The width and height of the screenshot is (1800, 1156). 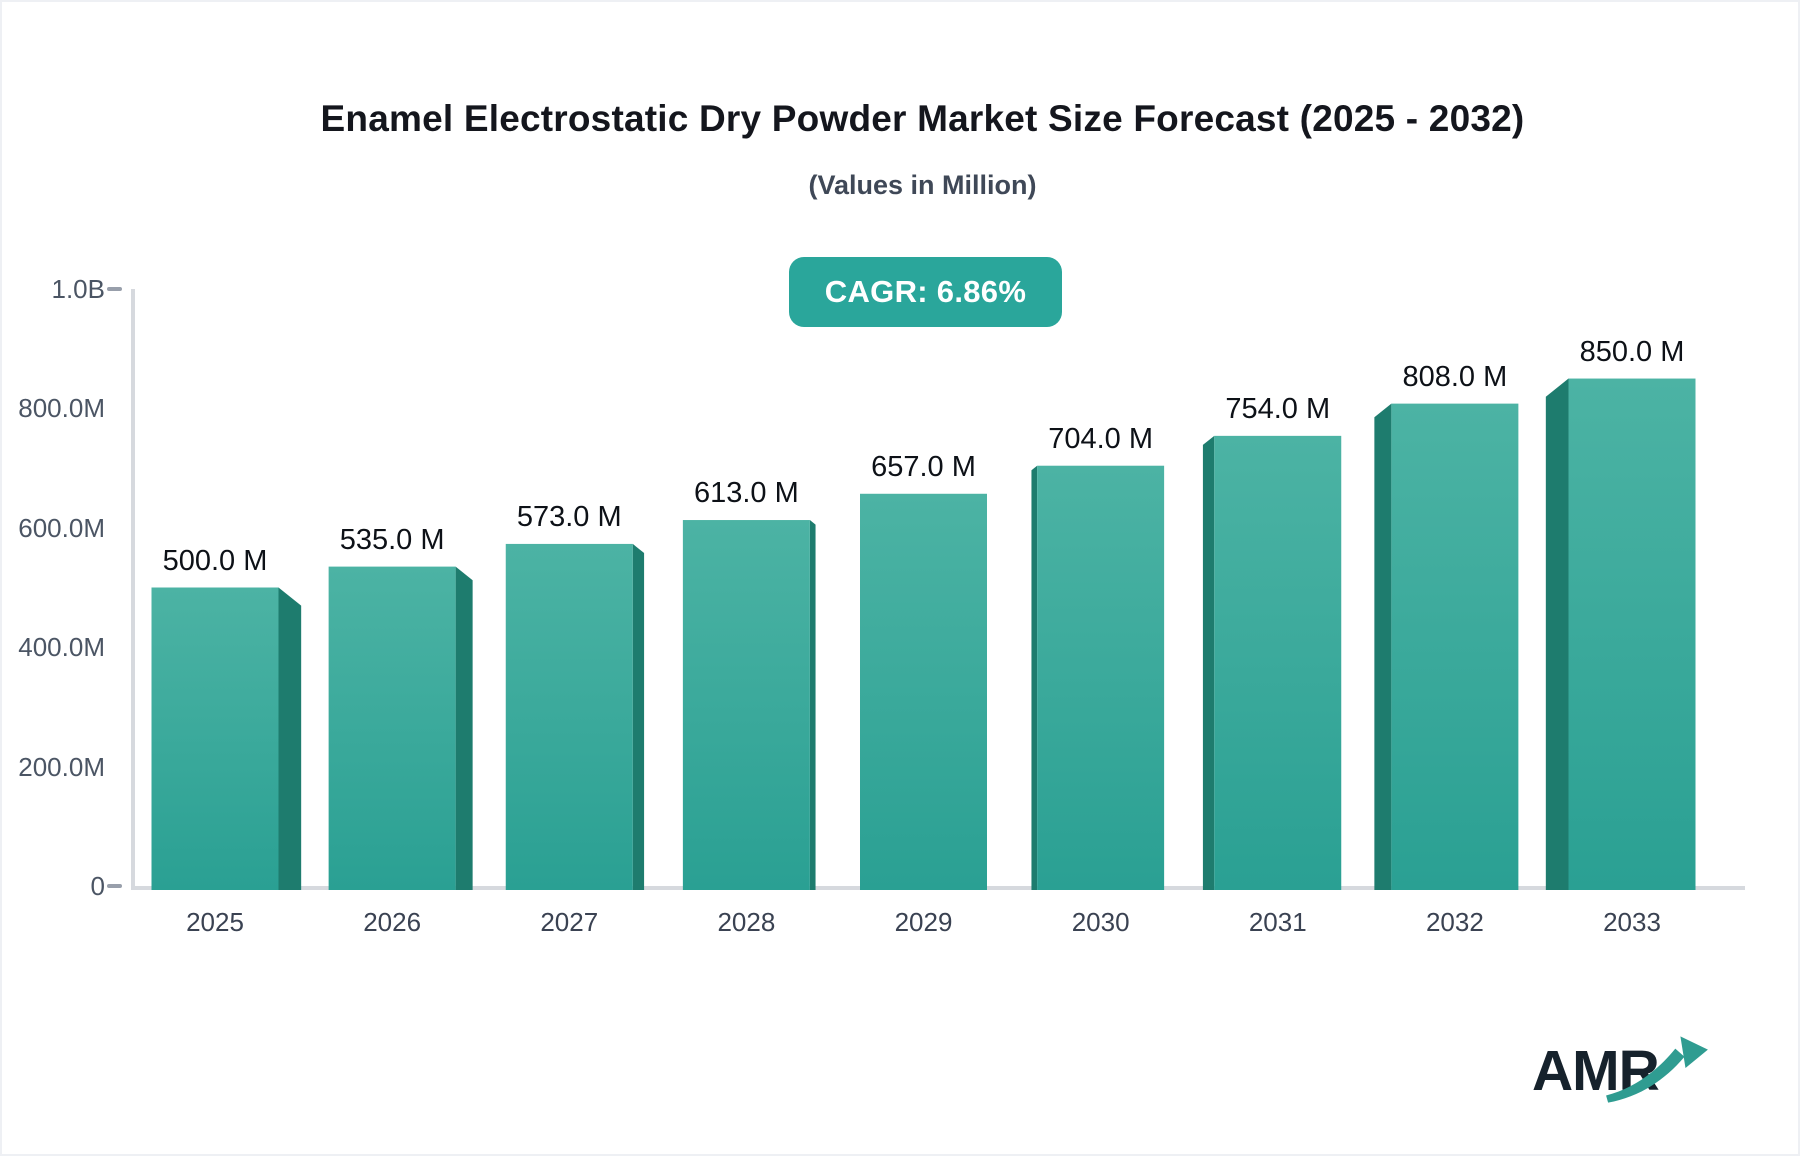 What do you see at coordinates (1657, 1069) in the screenshot?
I see `growth-arrow-icon` at bounding box center [1657, 1069].